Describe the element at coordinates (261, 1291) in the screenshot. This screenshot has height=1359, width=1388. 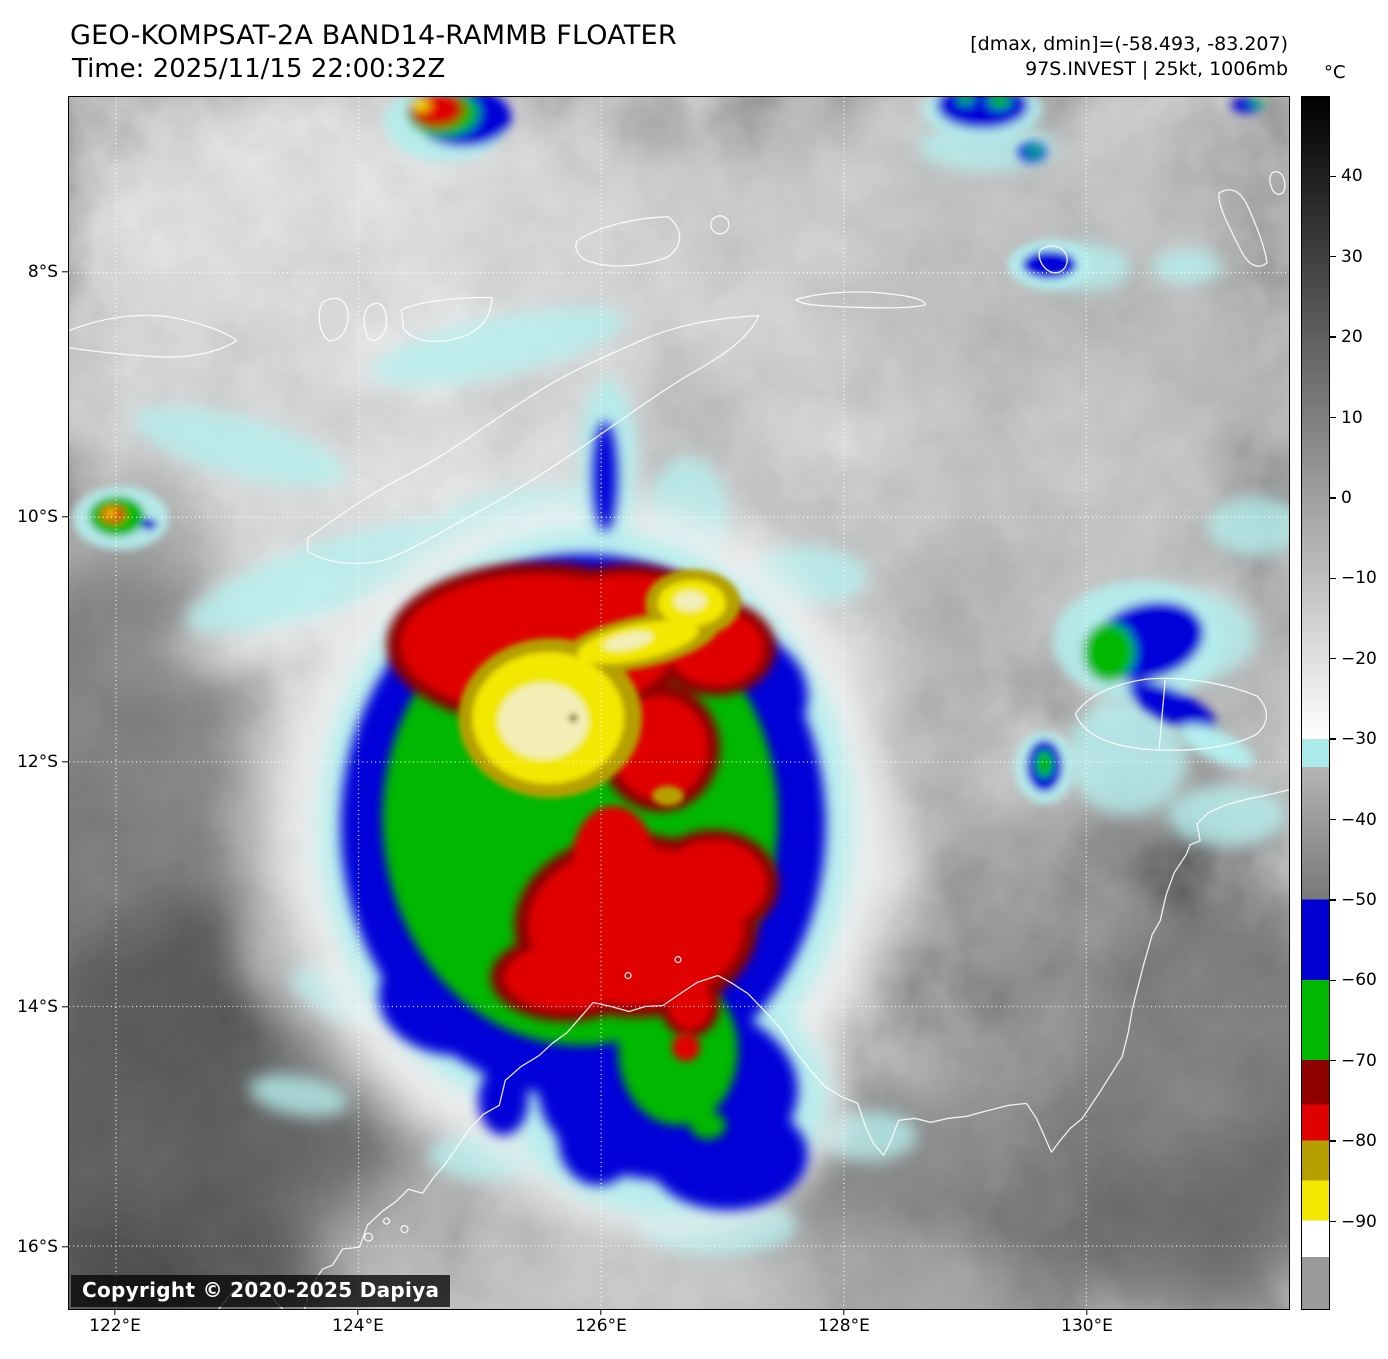
I see `copyright-badge: Copyright © 2020-2025 Dapiya` at that location.